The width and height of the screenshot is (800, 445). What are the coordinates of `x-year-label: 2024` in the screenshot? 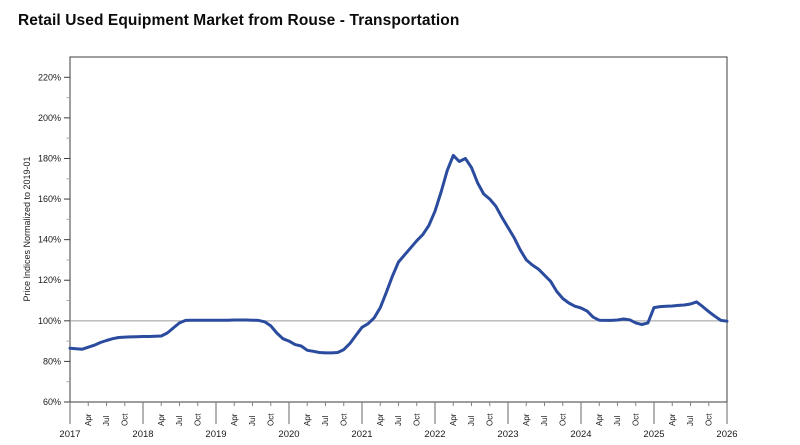 It's located at (580, 434).